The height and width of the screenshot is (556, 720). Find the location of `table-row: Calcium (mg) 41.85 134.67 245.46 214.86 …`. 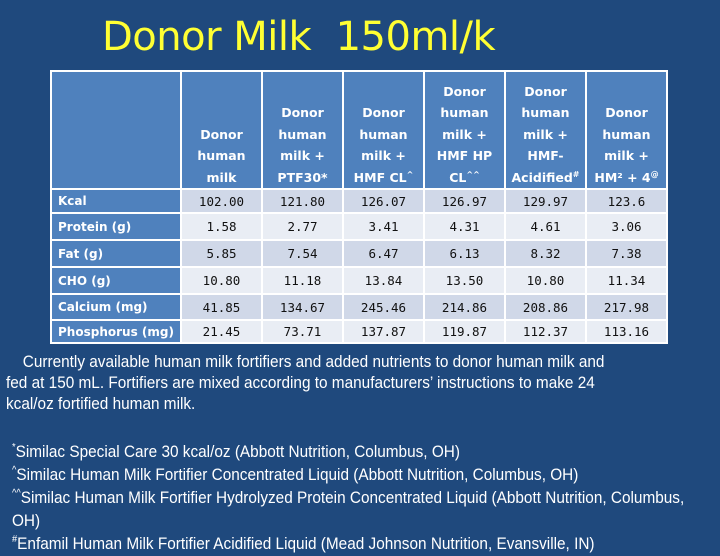

table-row: Calcium (mg) 41.85 134.67 245.46 214.86 … is located at coordinates (359, 307).